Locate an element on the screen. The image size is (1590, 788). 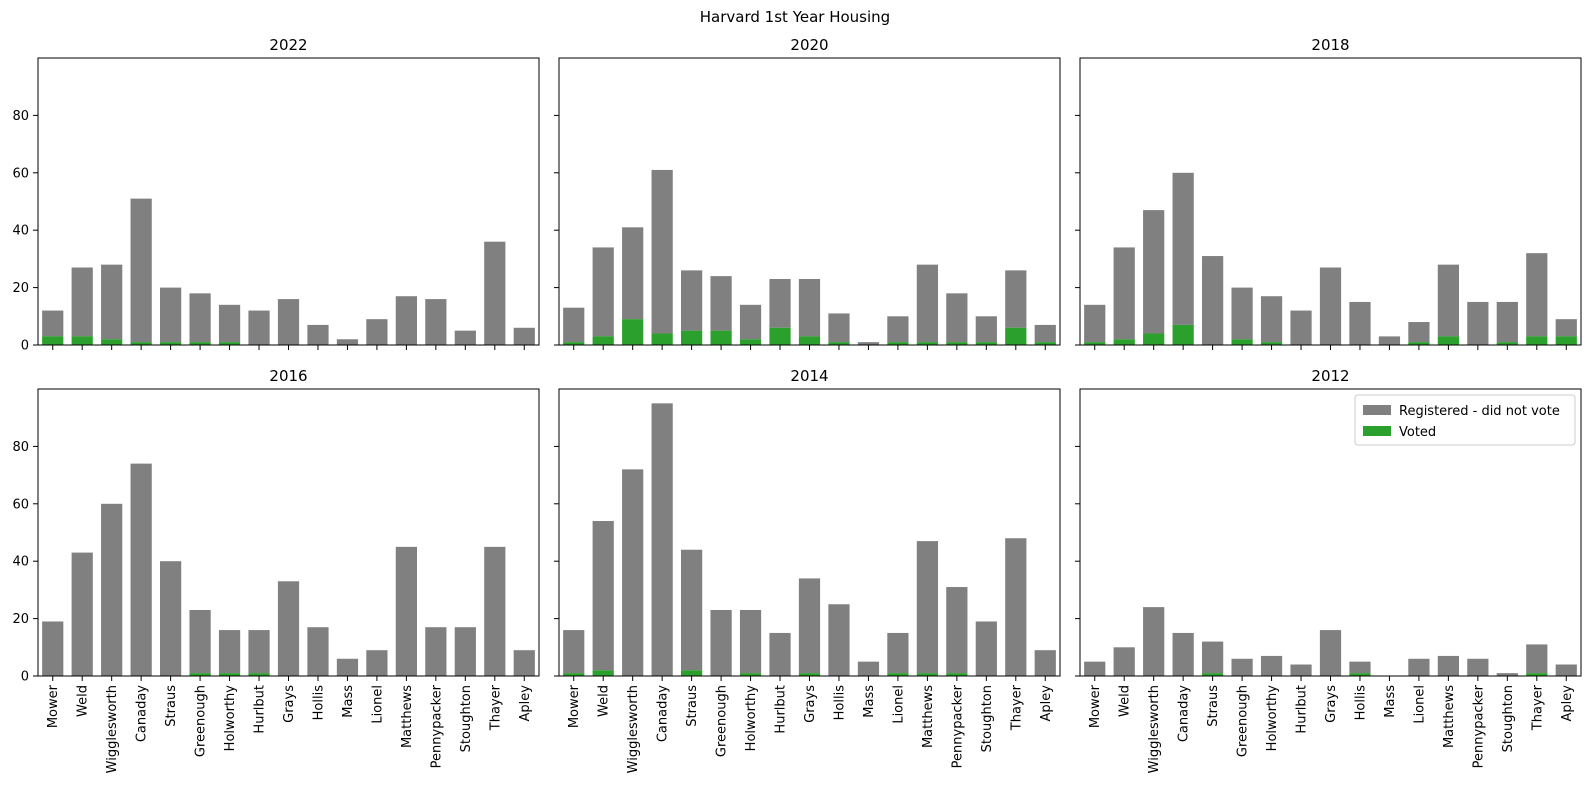
bar-voted-Hollis is located at coordinates (1360, 674).